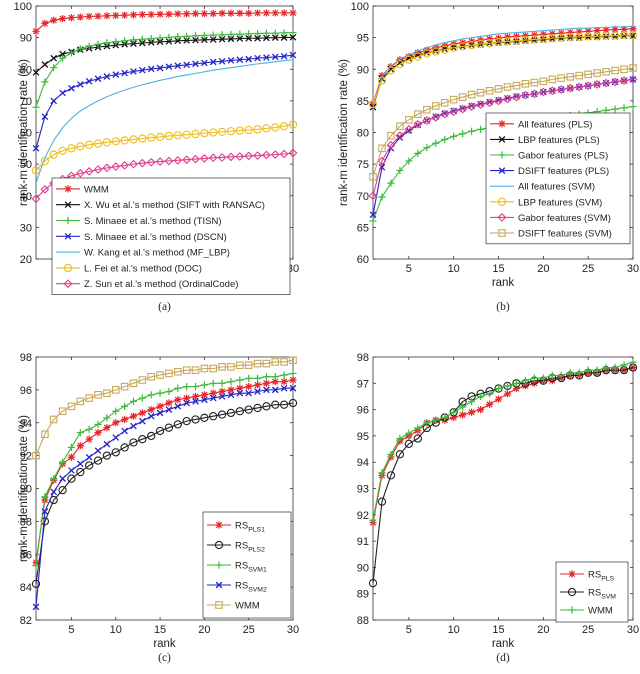 Image resolution: width=640 pixels, height=674 pixels. Describe the element at coordinates (26, 358) in the screenshot. I see `y-tick-label: 98` at that location.